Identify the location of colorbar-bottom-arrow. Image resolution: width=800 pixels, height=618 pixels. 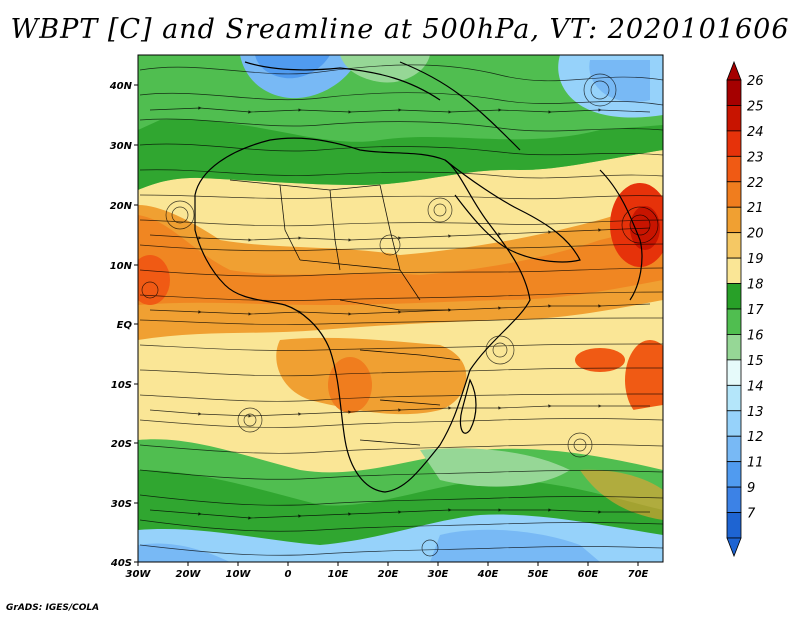
(734, 547).